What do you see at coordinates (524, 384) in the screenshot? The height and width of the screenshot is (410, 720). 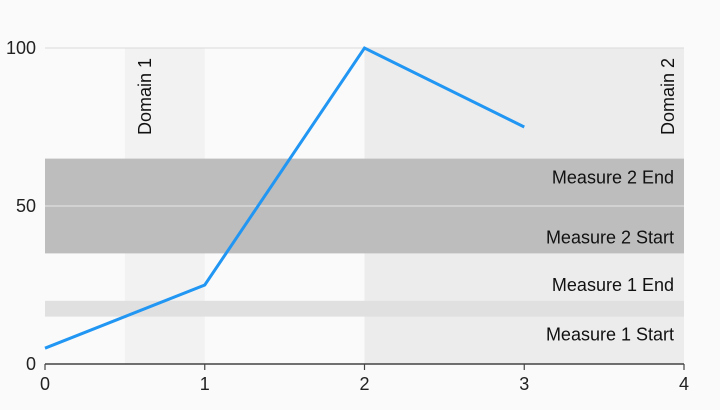 I see `x-tick-label-3: 3` at bounding box center [524, 384].